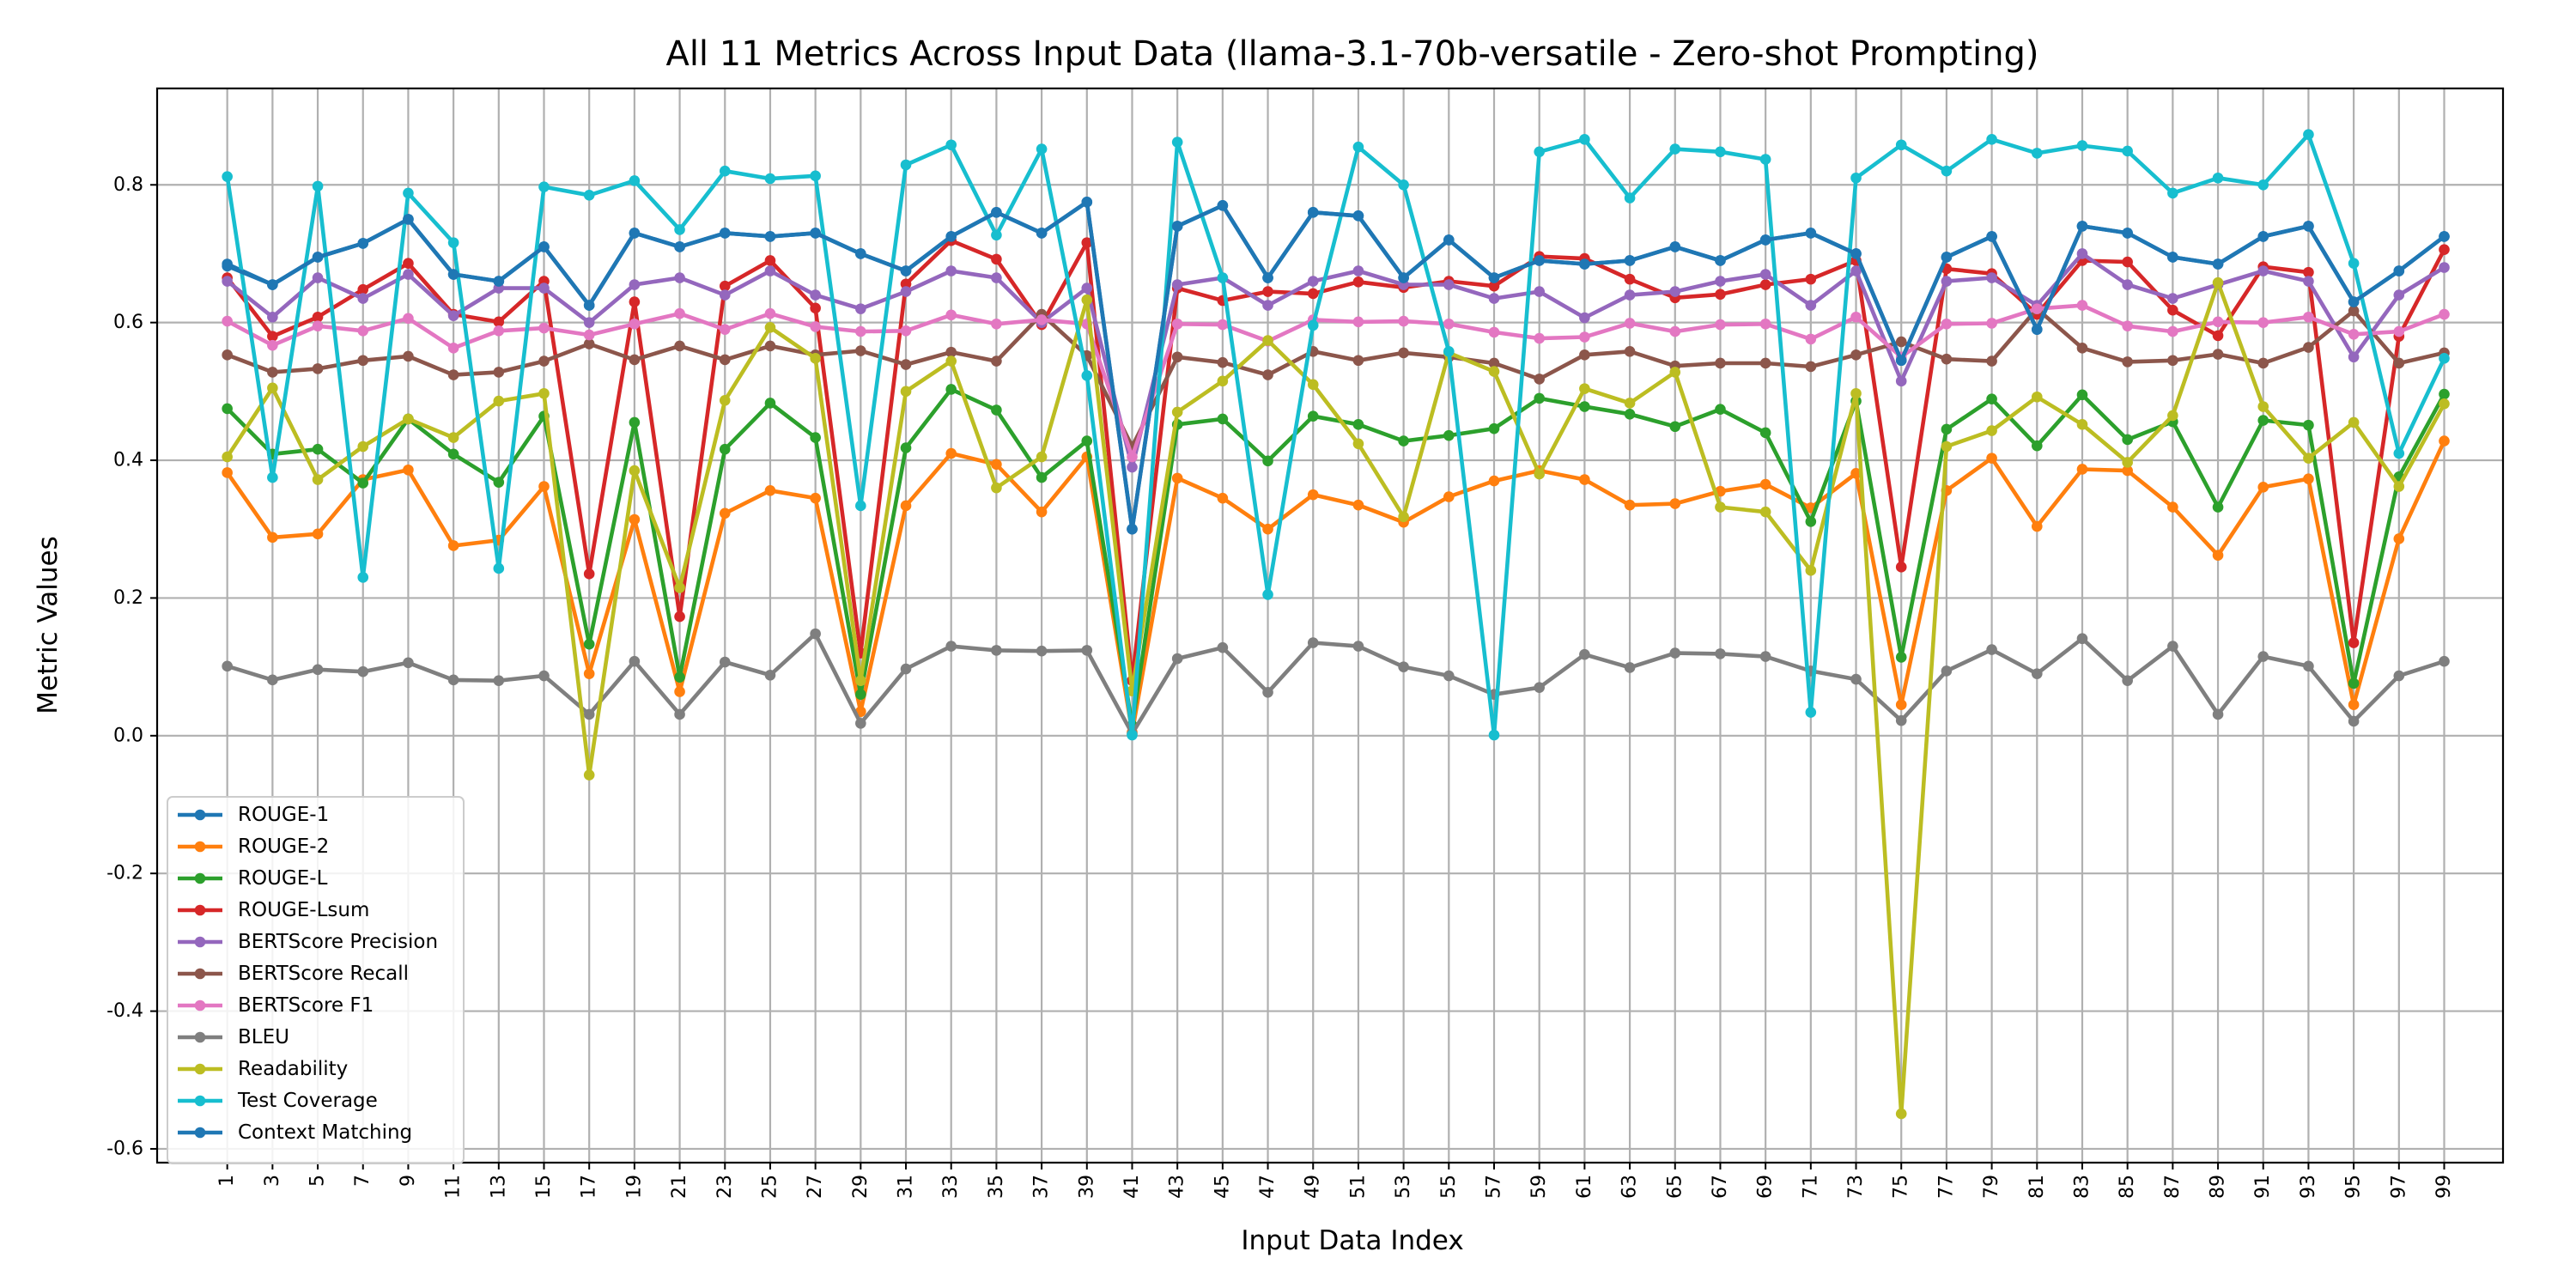 The image size is (2576, 1288). What do you see at coordinates (1675, 1187) in the screenshot?
I see `x-tick-label: 65` at bounding box center [1675, 1187].